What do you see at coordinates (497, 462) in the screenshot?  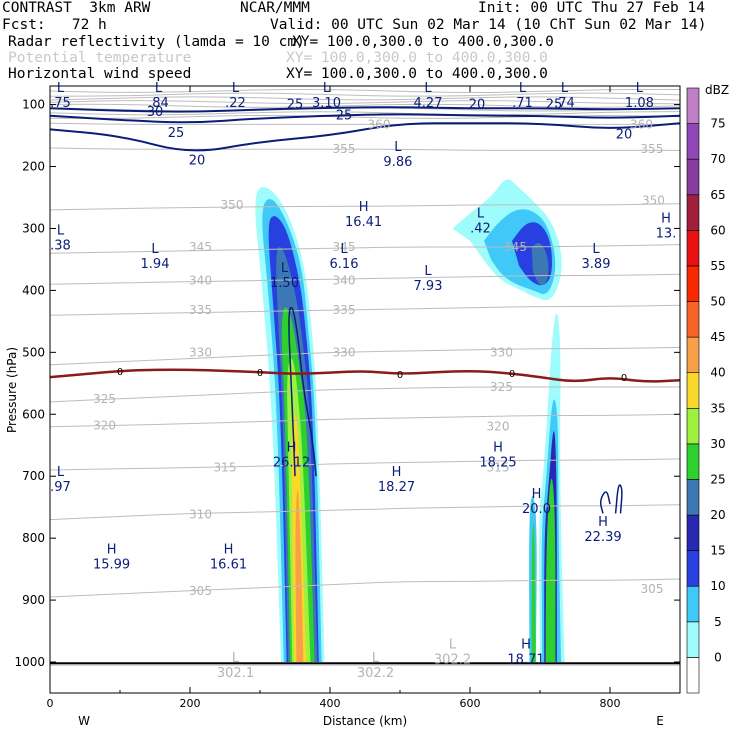 I see `extremum-value: 18.25` at bounding box center [497, 462].